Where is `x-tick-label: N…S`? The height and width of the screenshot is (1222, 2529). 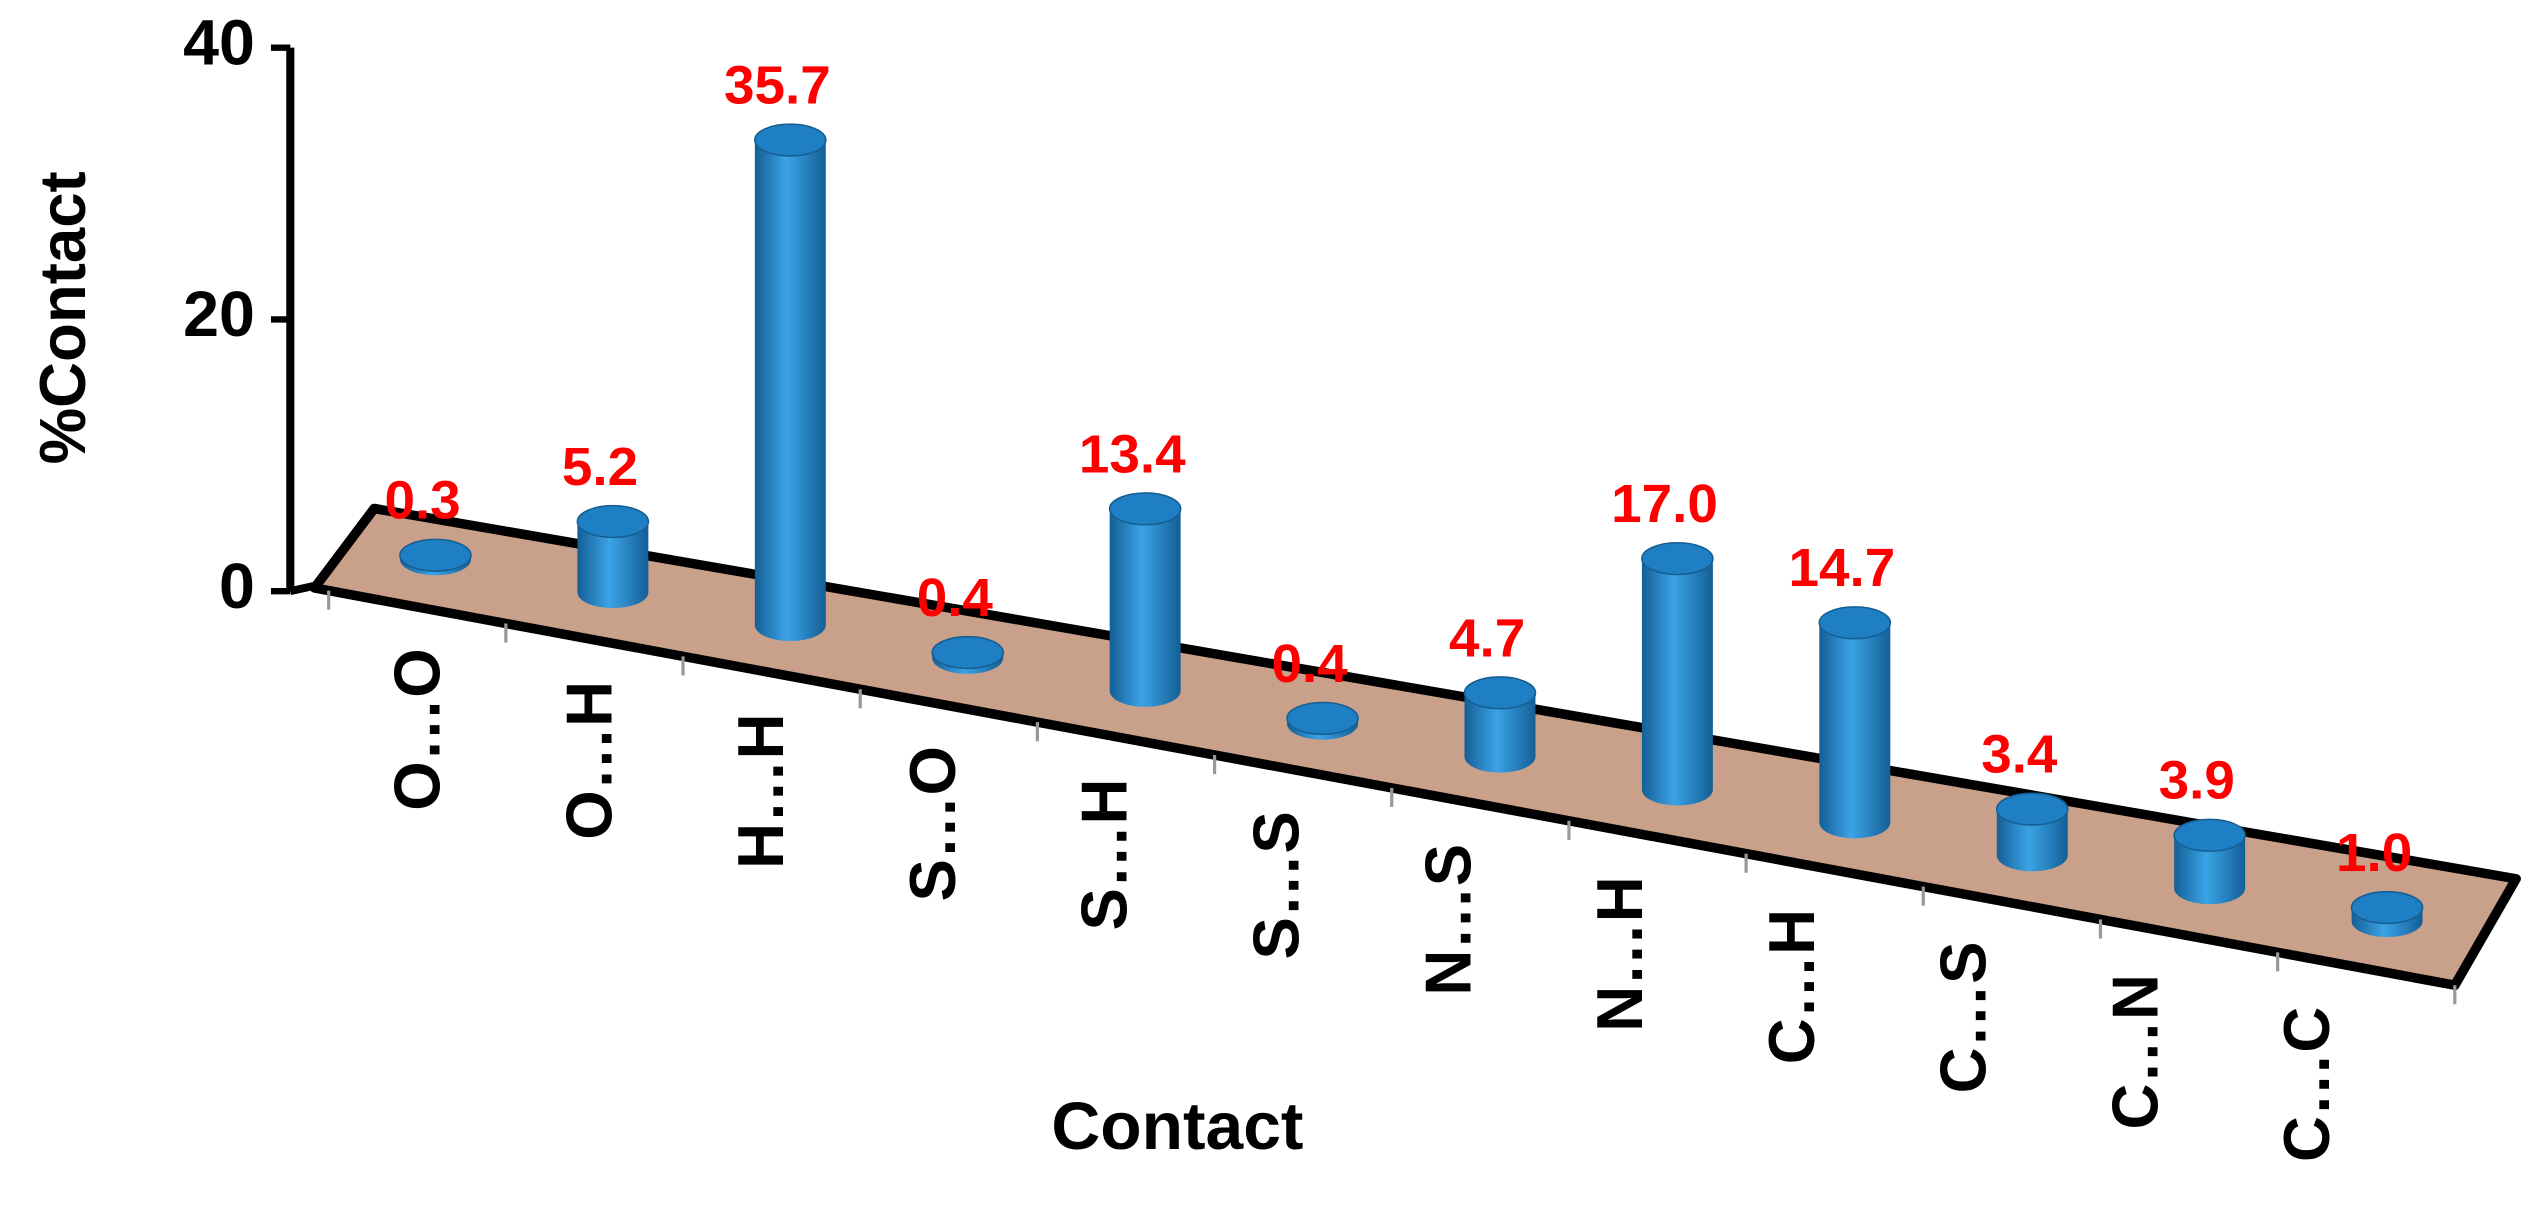
x-tick-label: N…S is located at coordinates (1448, 920).